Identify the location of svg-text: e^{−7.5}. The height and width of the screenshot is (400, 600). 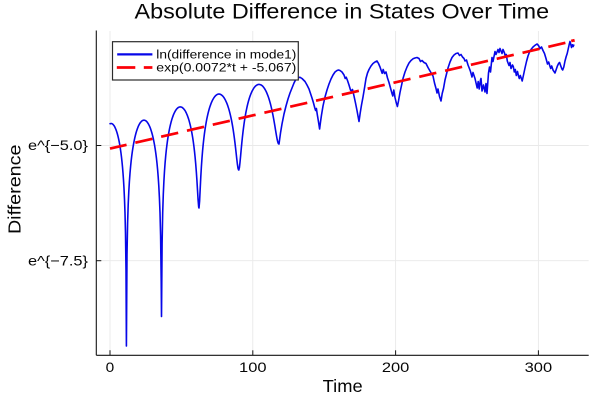
(58, 260).